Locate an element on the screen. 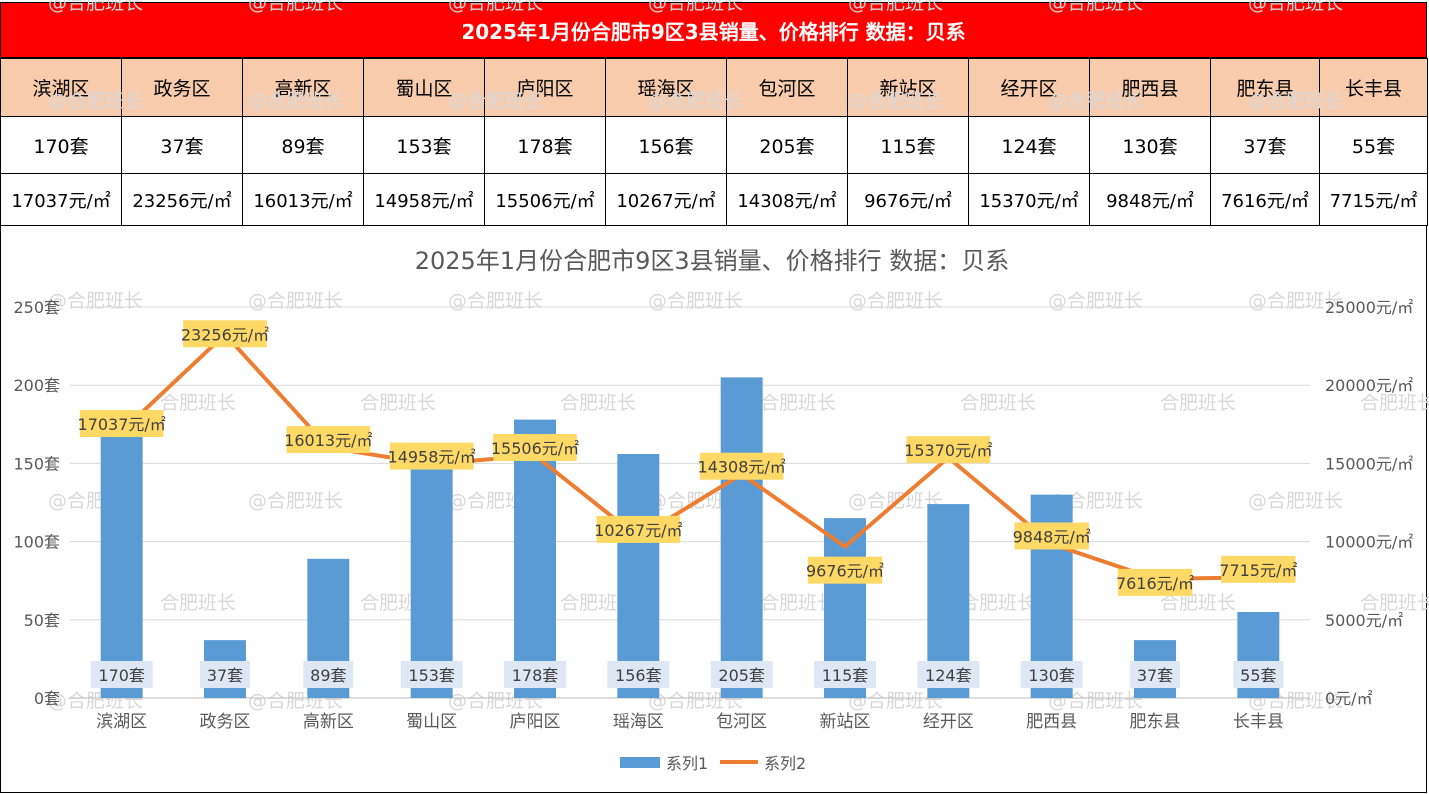  bar-data-label: 55套 is located at coordinates (1258, 675).